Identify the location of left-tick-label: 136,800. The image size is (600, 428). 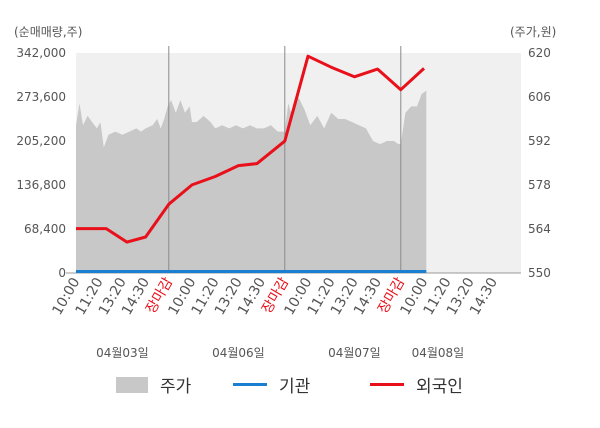
(41, 185).